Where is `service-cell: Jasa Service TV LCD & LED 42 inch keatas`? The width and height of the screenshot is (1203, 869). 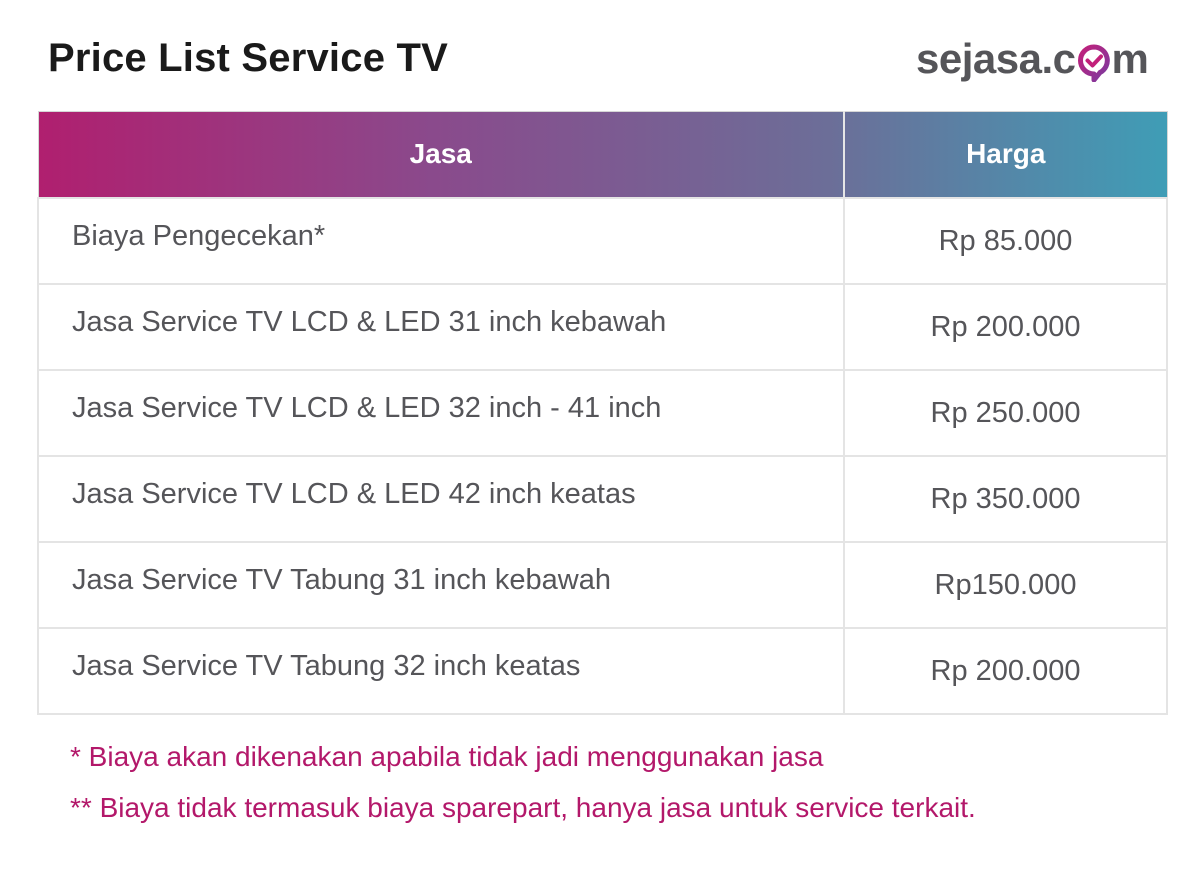
service-cell: Jasa Service TV LCD & LED 42 inch keatas is located at coordinates (441, 498).